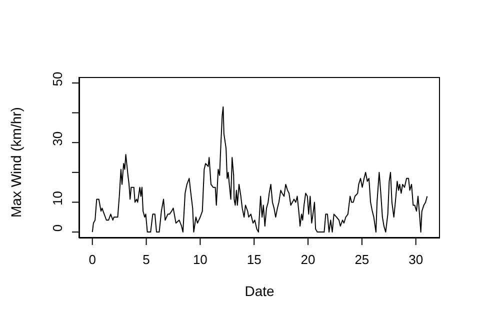  I want to click on y-tick-label: 0, so click(57, 228).